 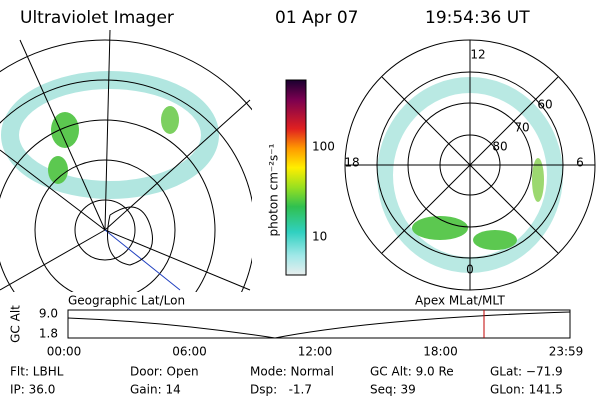 What do you see at coordinates (48, 314) in the screenshot?
I see `timeline-y-tick: 9.0` at bounding box center [48, 314].